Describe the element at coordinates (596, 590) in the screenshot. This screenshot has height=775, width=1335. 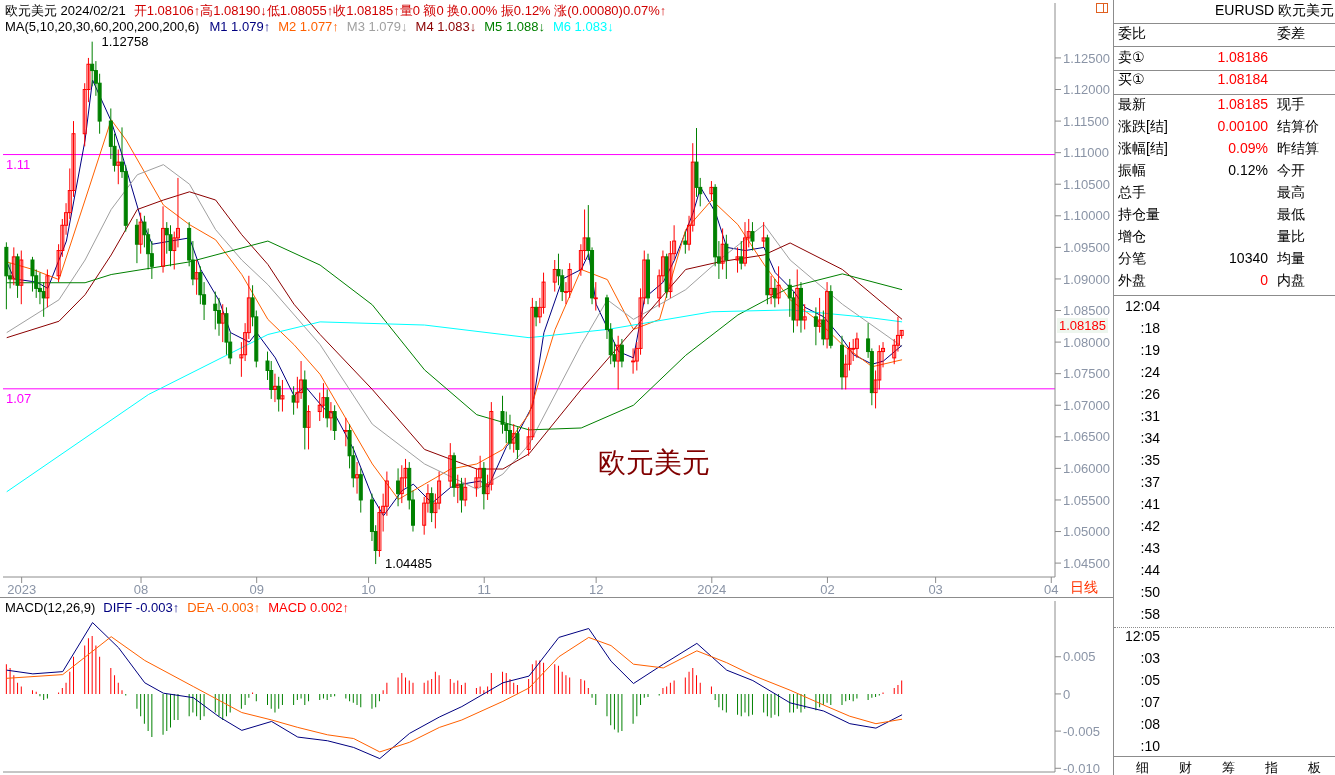
I see `x-tick-label: 12` at that location.